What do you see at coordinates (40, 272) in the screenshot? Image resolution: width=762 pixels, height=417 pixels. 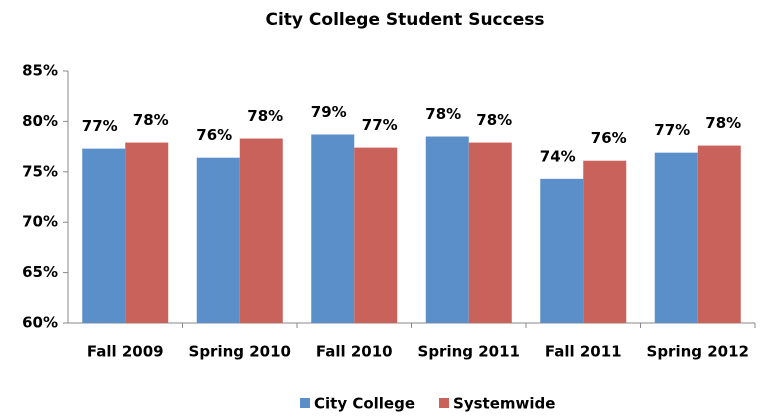 I see `y-tick-label: 65%` at bounding box center [40, 272].